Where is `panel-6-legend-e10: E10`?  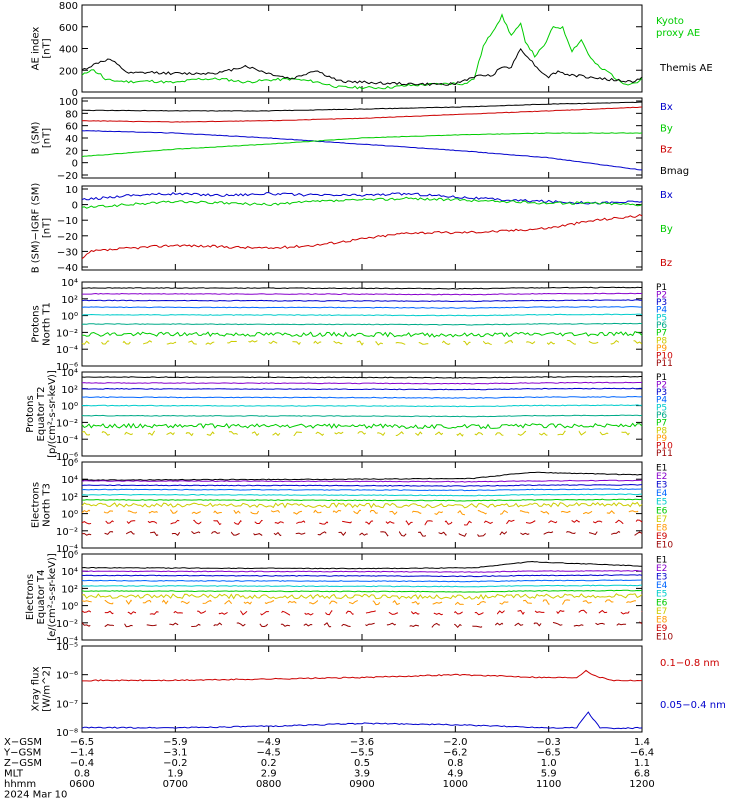
panel-6-legend-e10: E10 is located at coordinates (664, 638).